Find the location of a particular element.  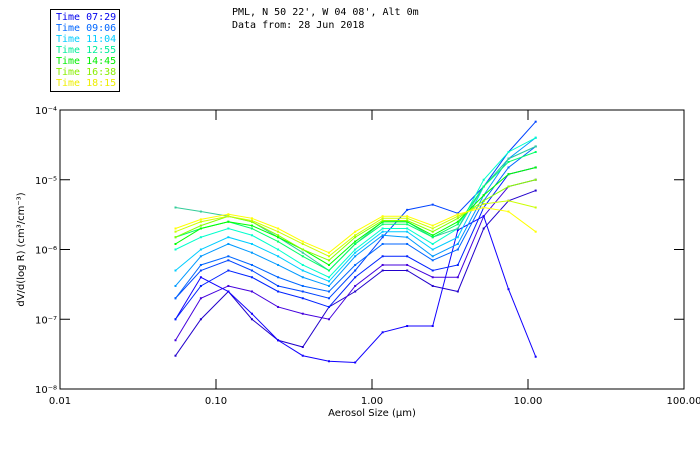

title-line-1: PML, N 50 22', W 04 08', Alt 0m is located at coordinates (325, 12).